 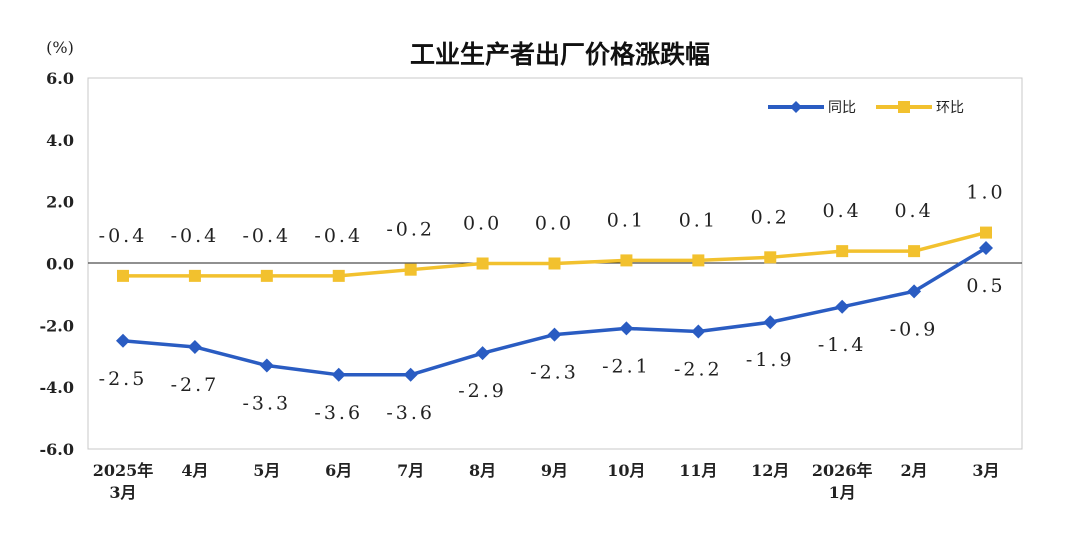 What do you see at coordinates (123, 470) in the screenshot?
I see `x-tick-label-line: 2025年` at bounding box center [123, 470].